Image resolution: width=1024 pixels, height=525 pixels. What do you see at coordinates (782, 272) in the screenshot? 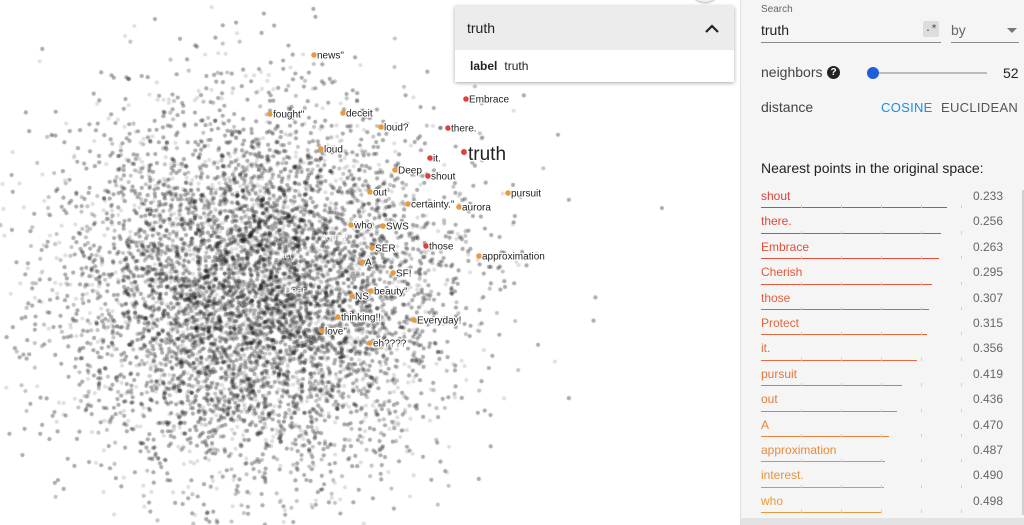
I see `nearest-point-label: Cherish` at bounding box center [782, 272].